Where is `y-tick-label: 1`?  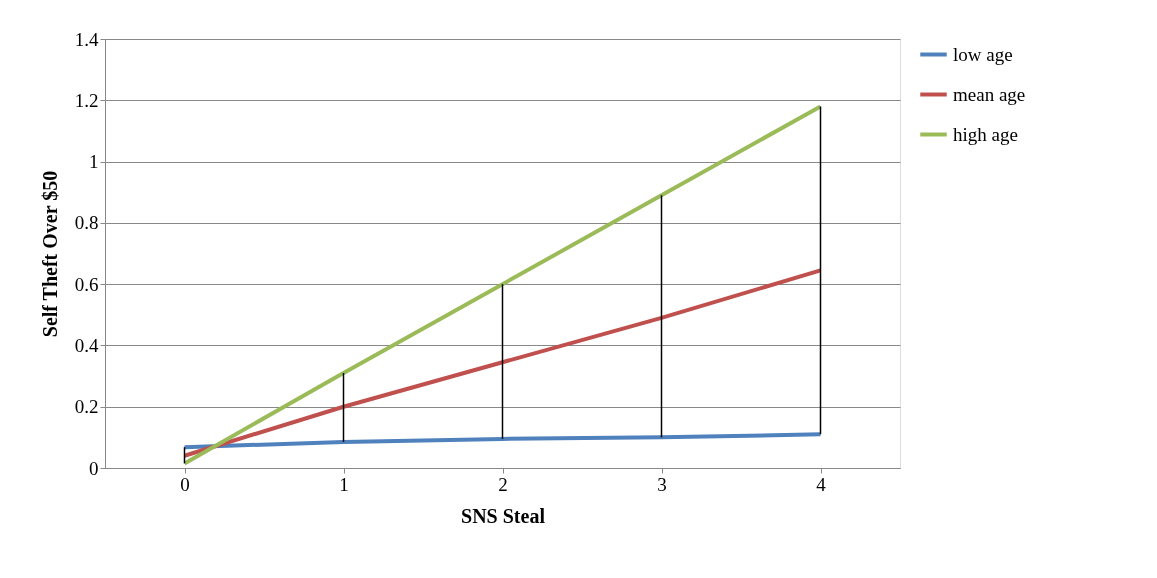
y-tick-label: 1 is located at coordinates (94, 162).